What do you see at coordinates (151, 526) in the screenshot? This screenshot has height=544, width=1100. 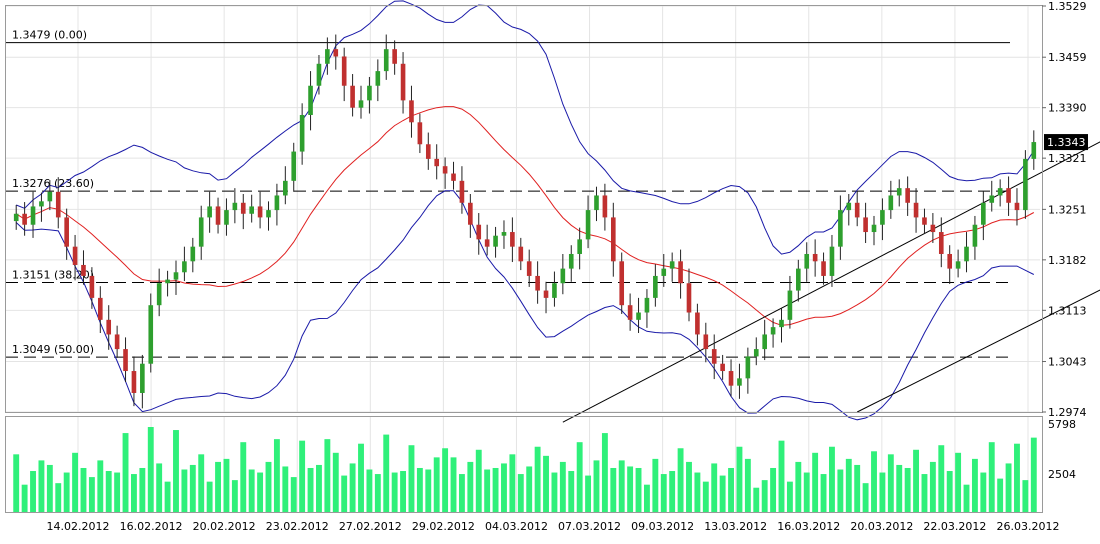 I see `date-axis-label: 16.02.2012` at bounding box center [151, 526].